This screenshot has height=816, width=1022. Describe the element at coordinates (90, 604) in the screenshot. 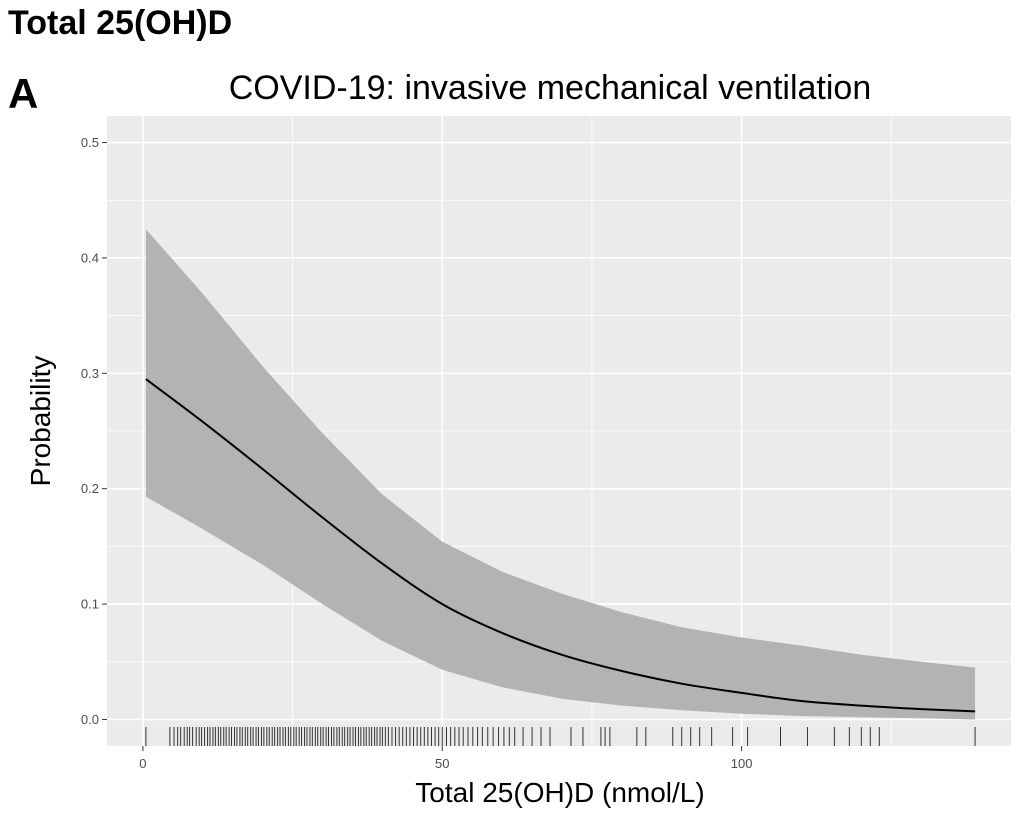

I see `y-tick-label: 0.1` at that location.